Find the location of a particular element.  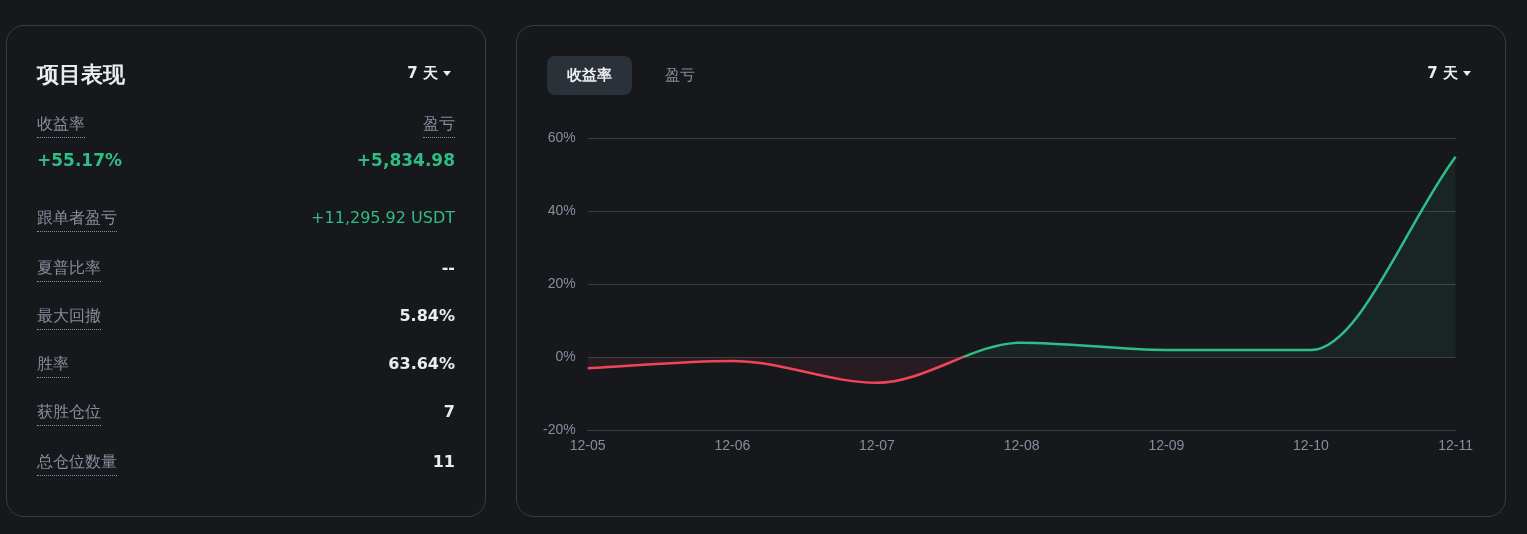

text: 63.64% is located at coordinates (421, 364).